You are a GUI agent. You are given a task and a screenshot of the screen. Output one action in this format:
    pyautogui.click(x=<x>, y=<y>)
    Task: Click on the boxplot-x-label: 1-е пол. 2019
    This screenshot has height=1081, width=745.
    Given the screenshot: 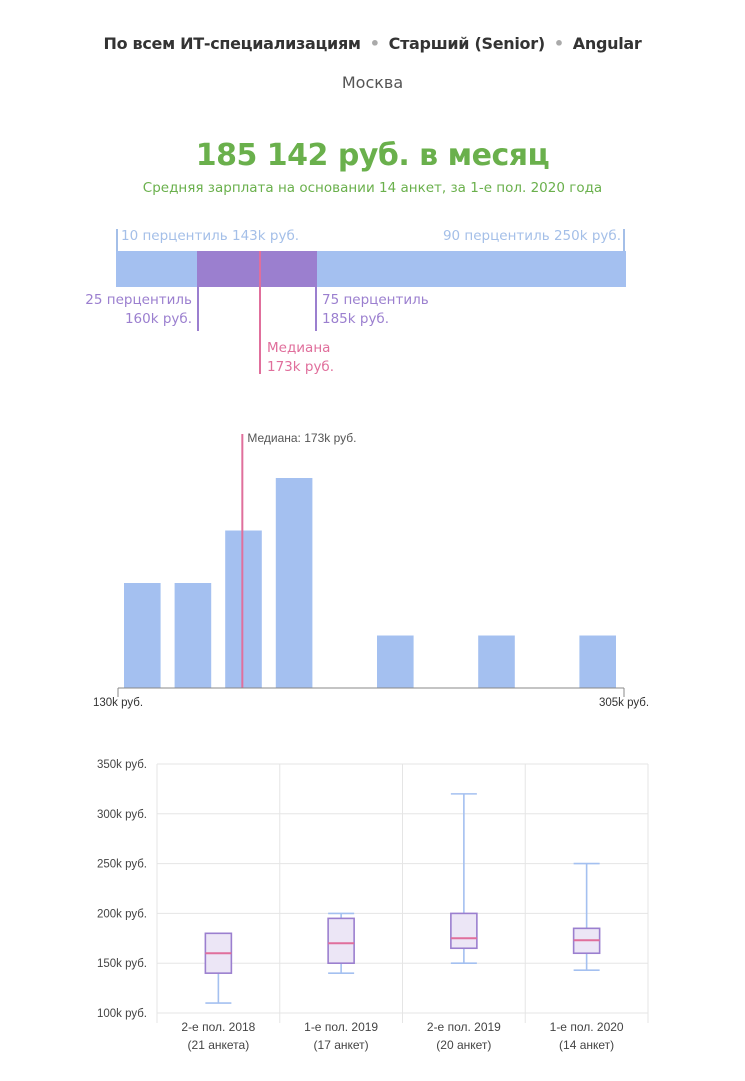 What is the action you would take?
    pyautogui.click(x=341, y=1027)
    